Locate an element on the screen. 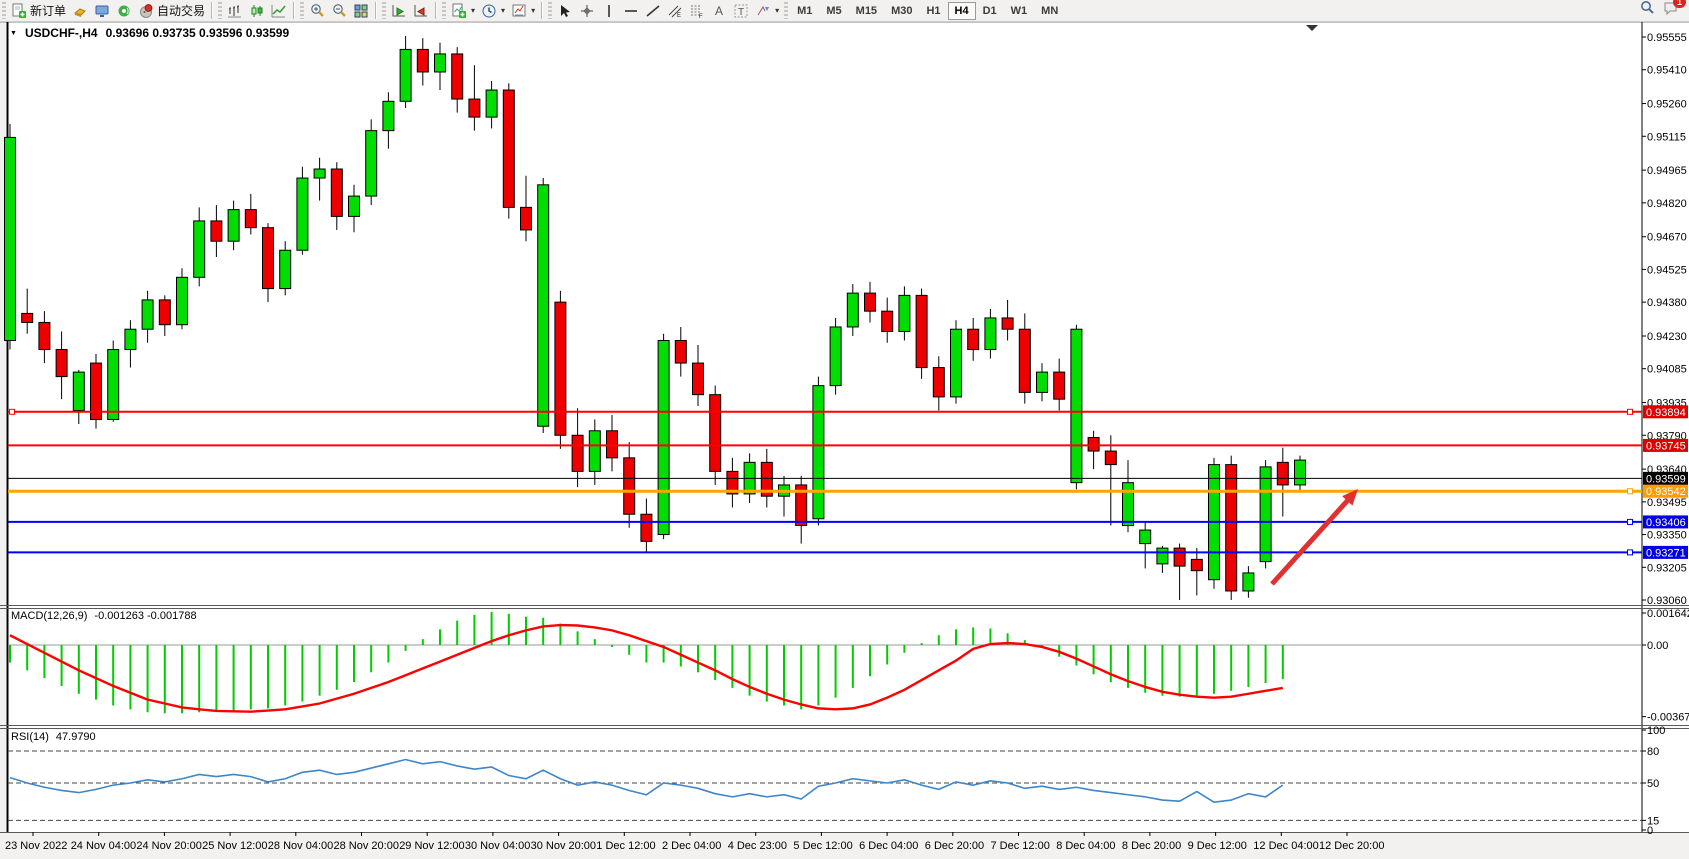 This screenshot has width=1689, height=859. svg-text: 0.94670 is located at coordinates (1667, 238).